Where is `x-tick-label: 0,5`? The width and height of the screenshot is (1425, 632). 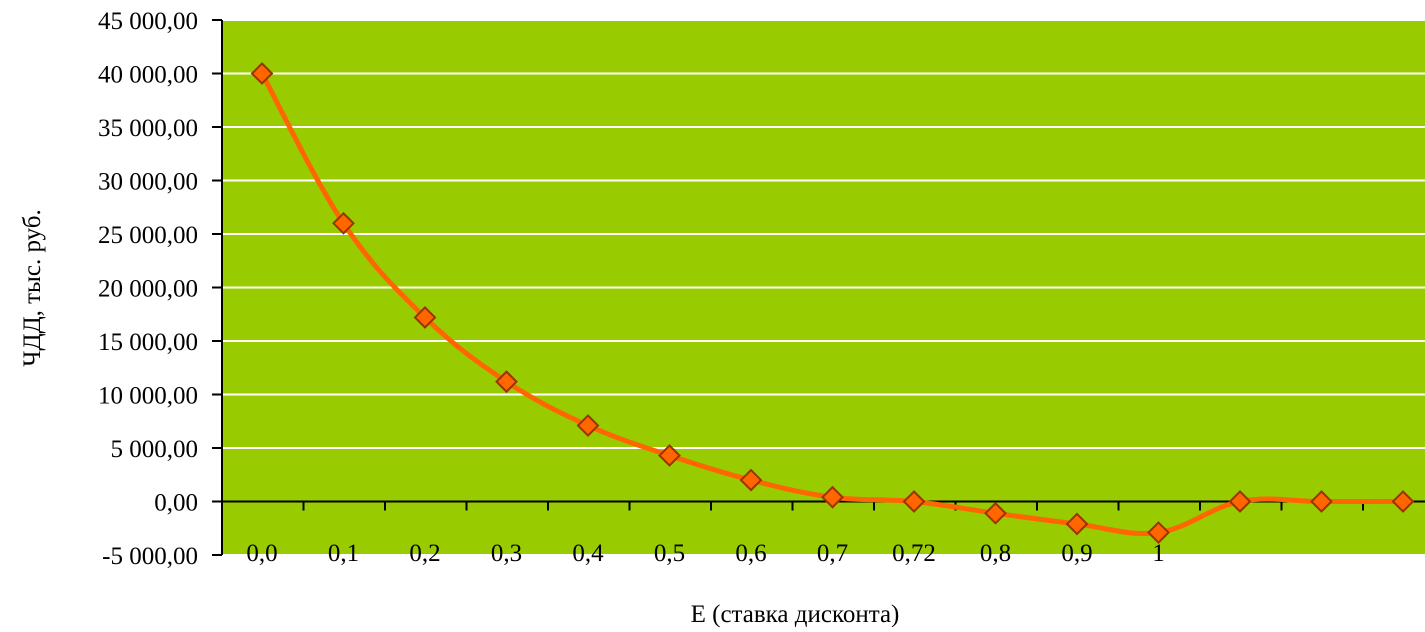 x-tick-label: 0,5 is located at coordinates (669, 553).